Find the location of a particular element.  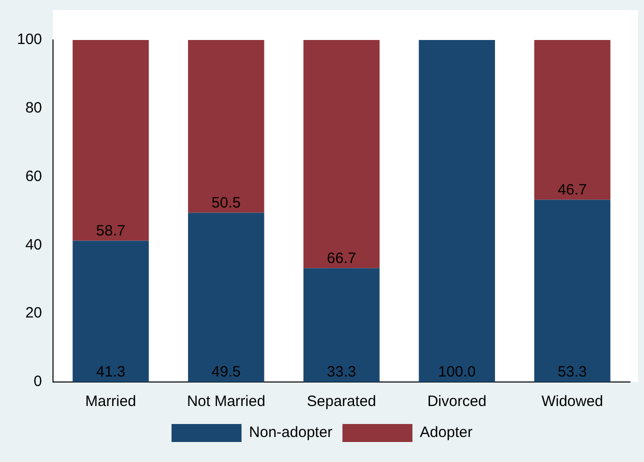

data-label: 66.7 is located at coordinates (341, 258).